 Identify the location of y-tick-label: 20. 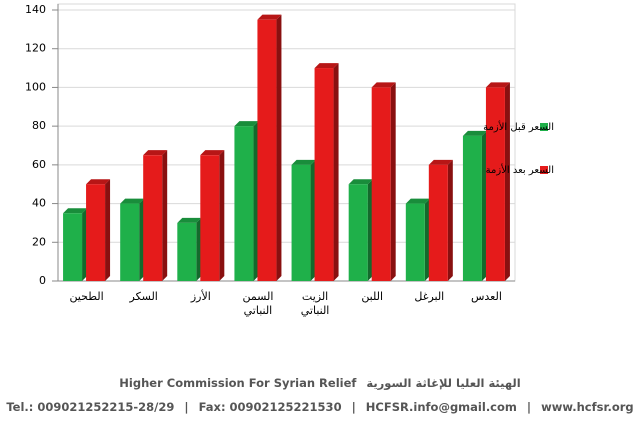
(39, 241).